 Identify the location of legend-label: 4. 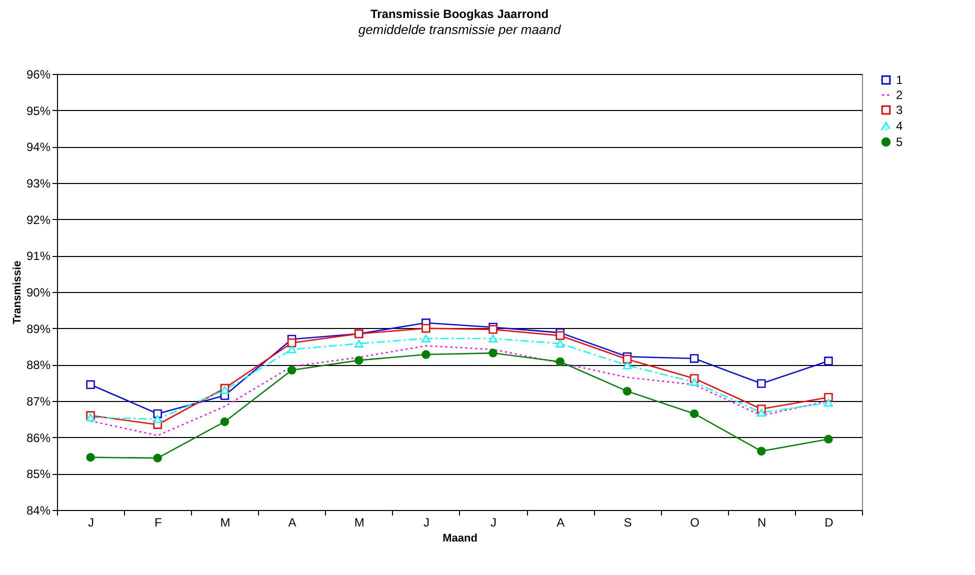
(899, 126).